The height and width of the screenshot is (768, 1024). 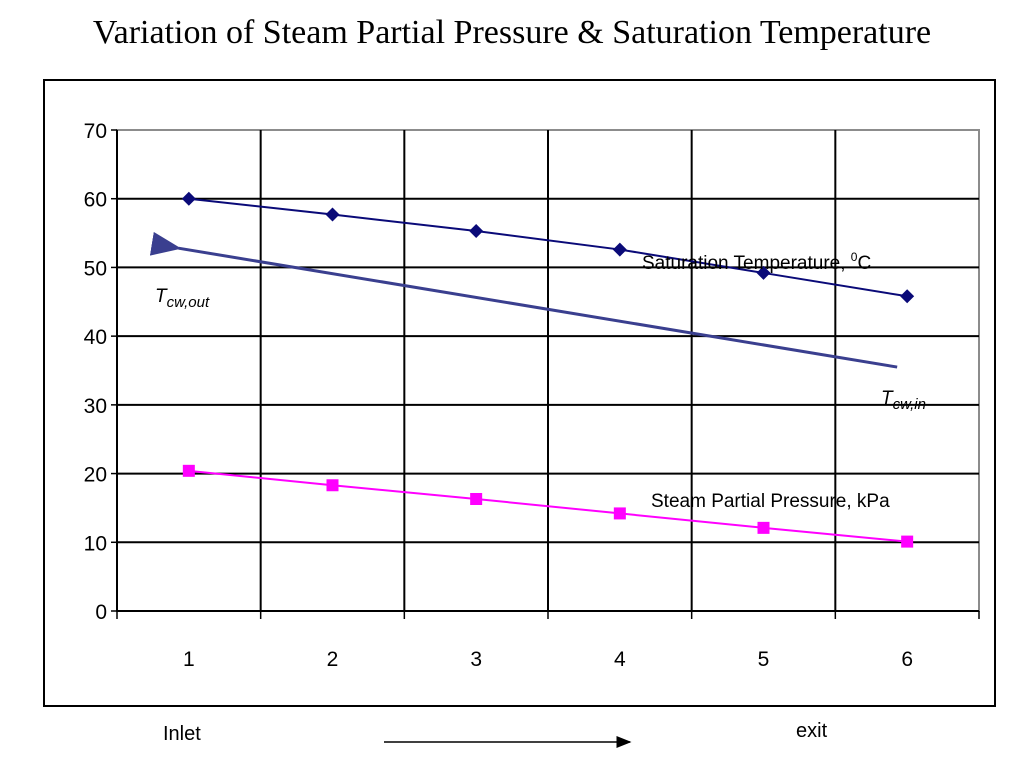 What do you see at coordinates (523, 300) in the screenshot?
I see `cooling-water-arrow` at bounding box center [523, 300].